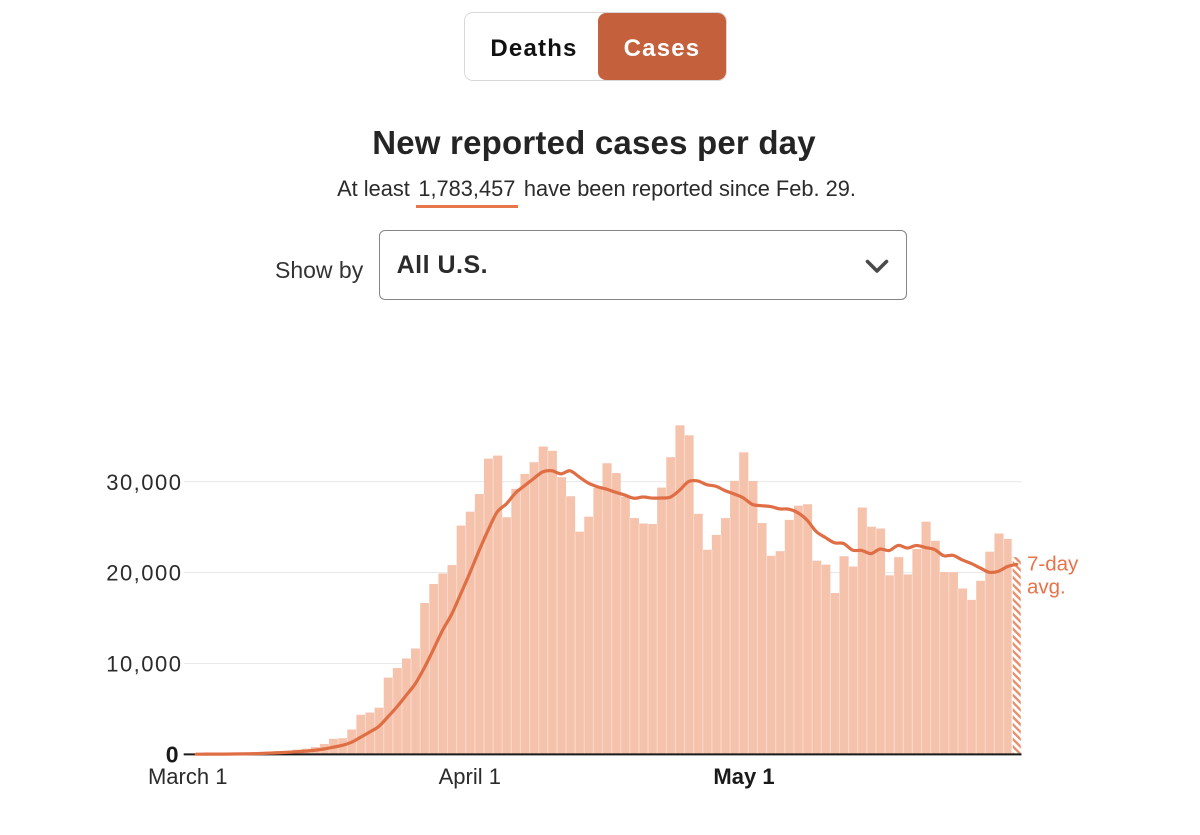 The height and width of the screenshot is (835, 1200). Describe the element at coordinates (187, 776) in the screenshot. I see `svg-text: March 1` at that location.